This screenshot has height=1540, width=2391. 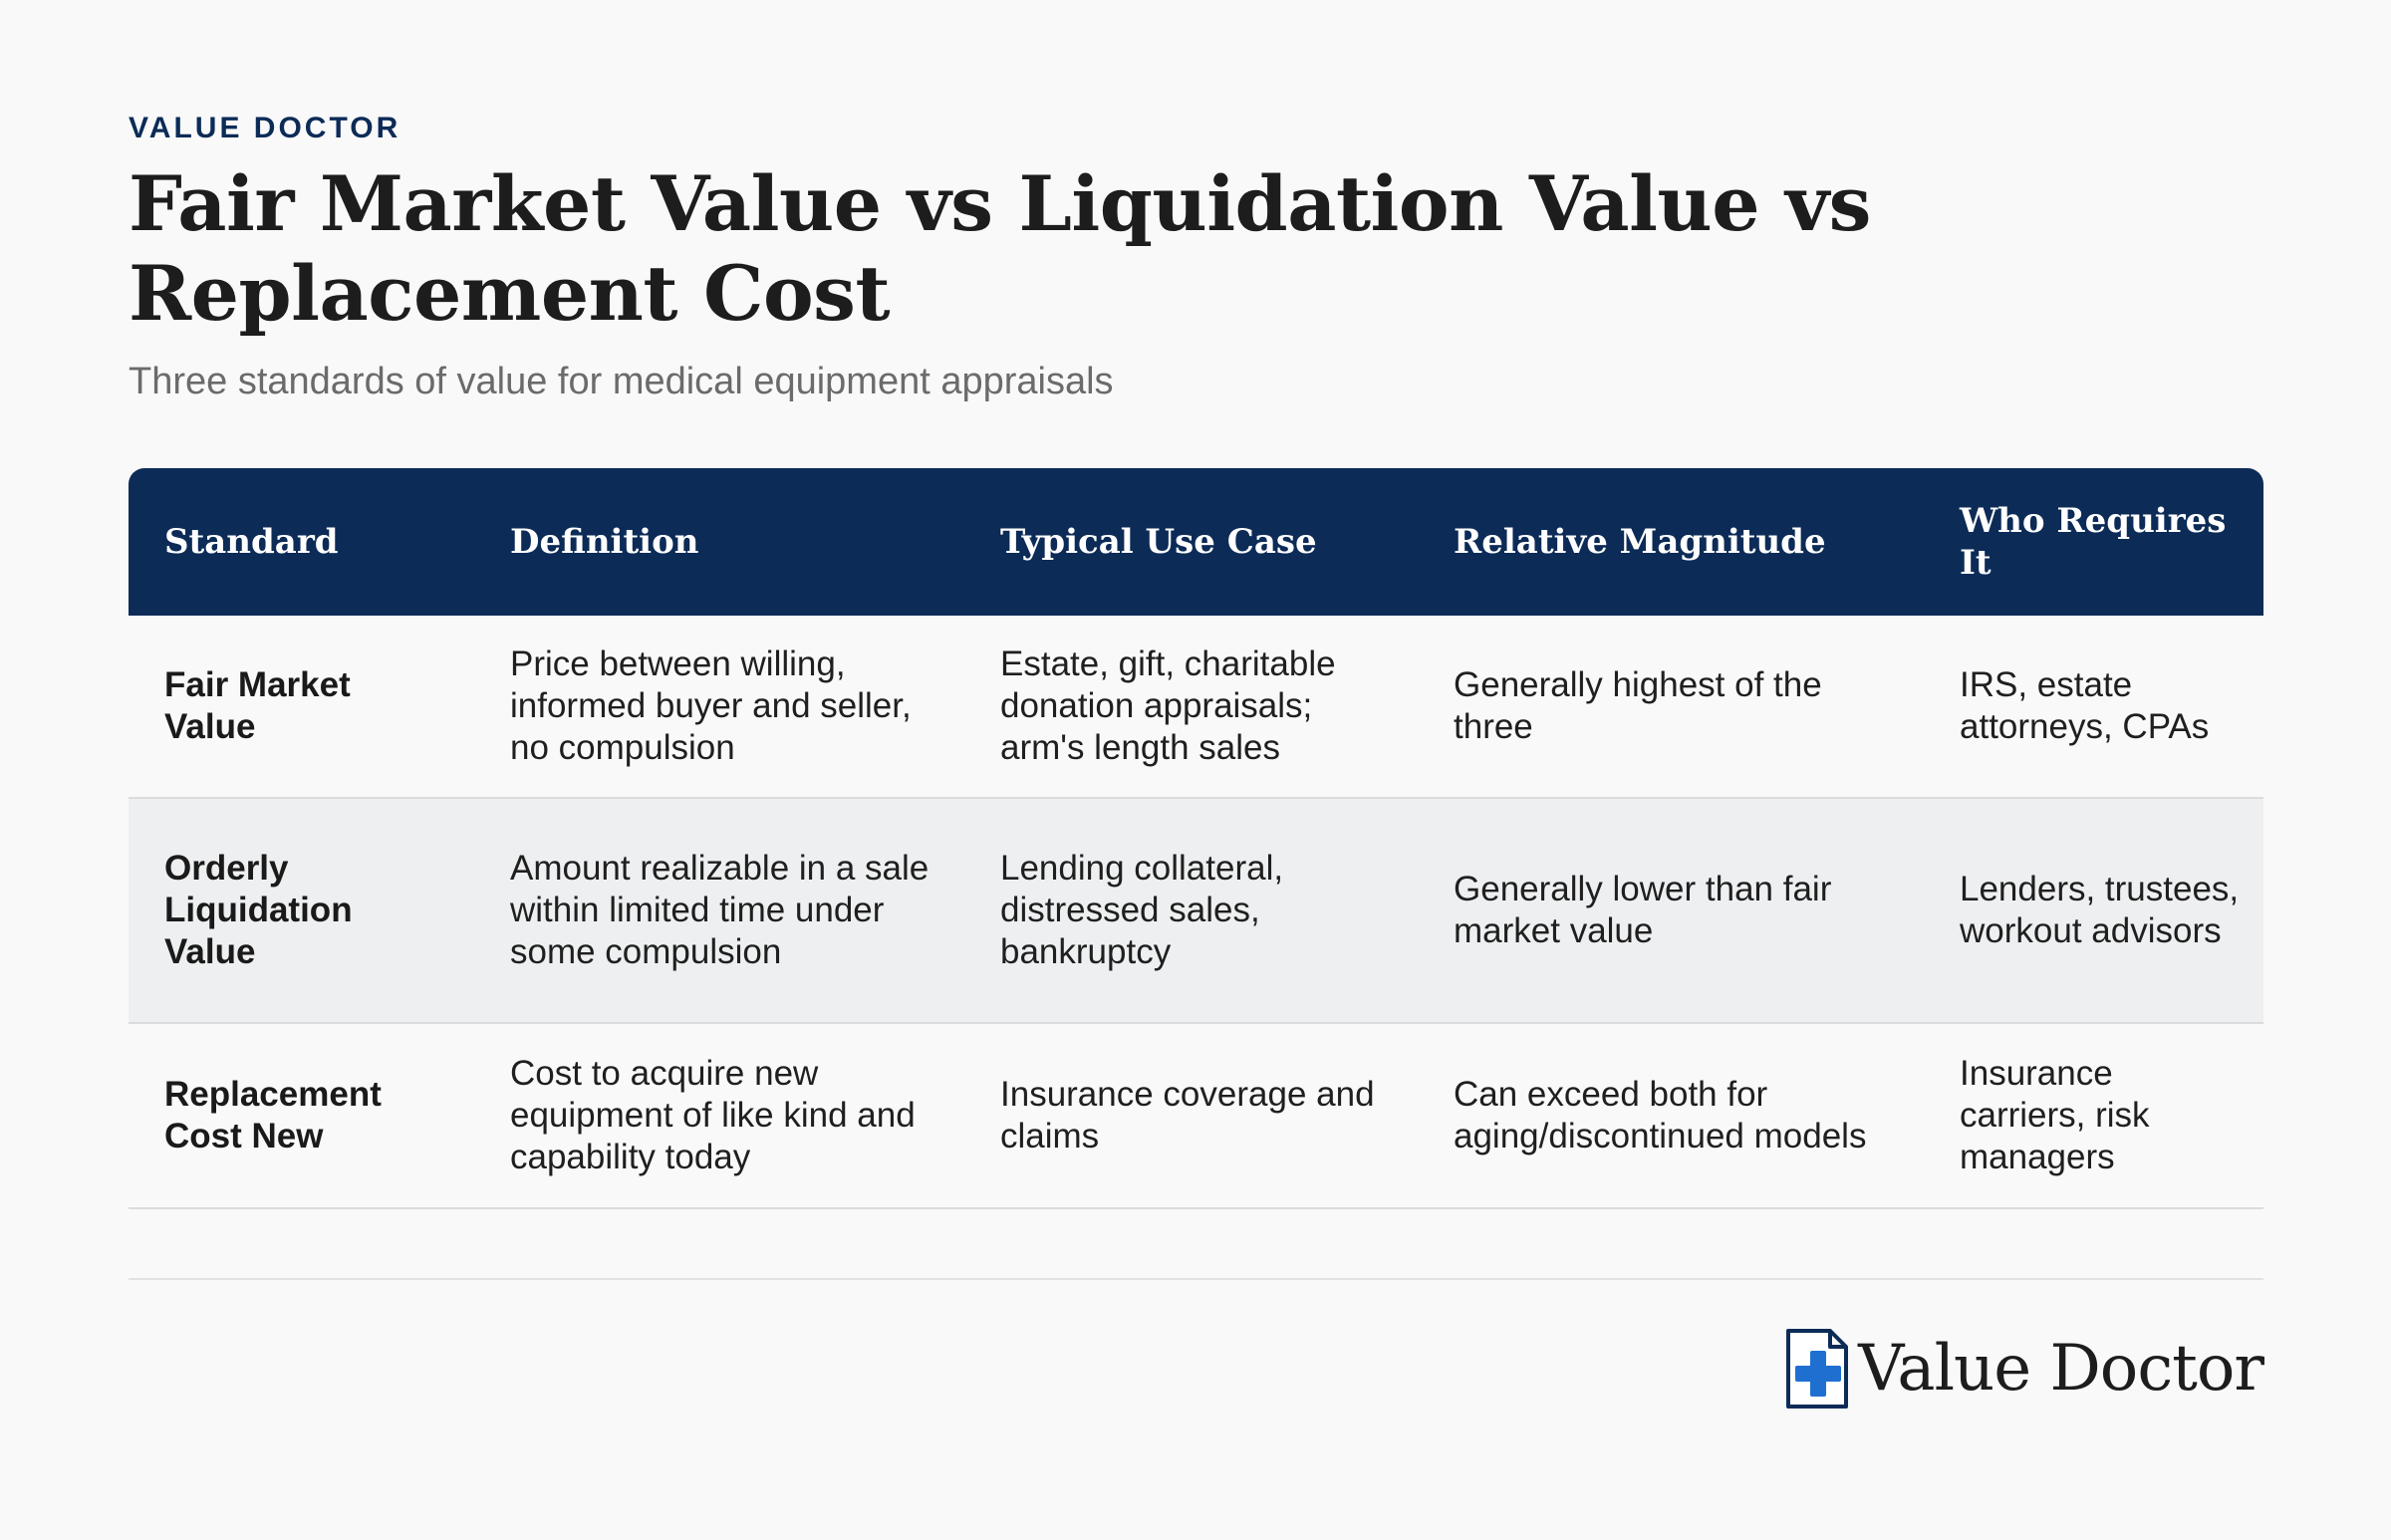 What do you see at coordinates (1817, 1369) in the screenshot?
I see `medical-cross-document-icon` at bounding box center [1817, 1369].